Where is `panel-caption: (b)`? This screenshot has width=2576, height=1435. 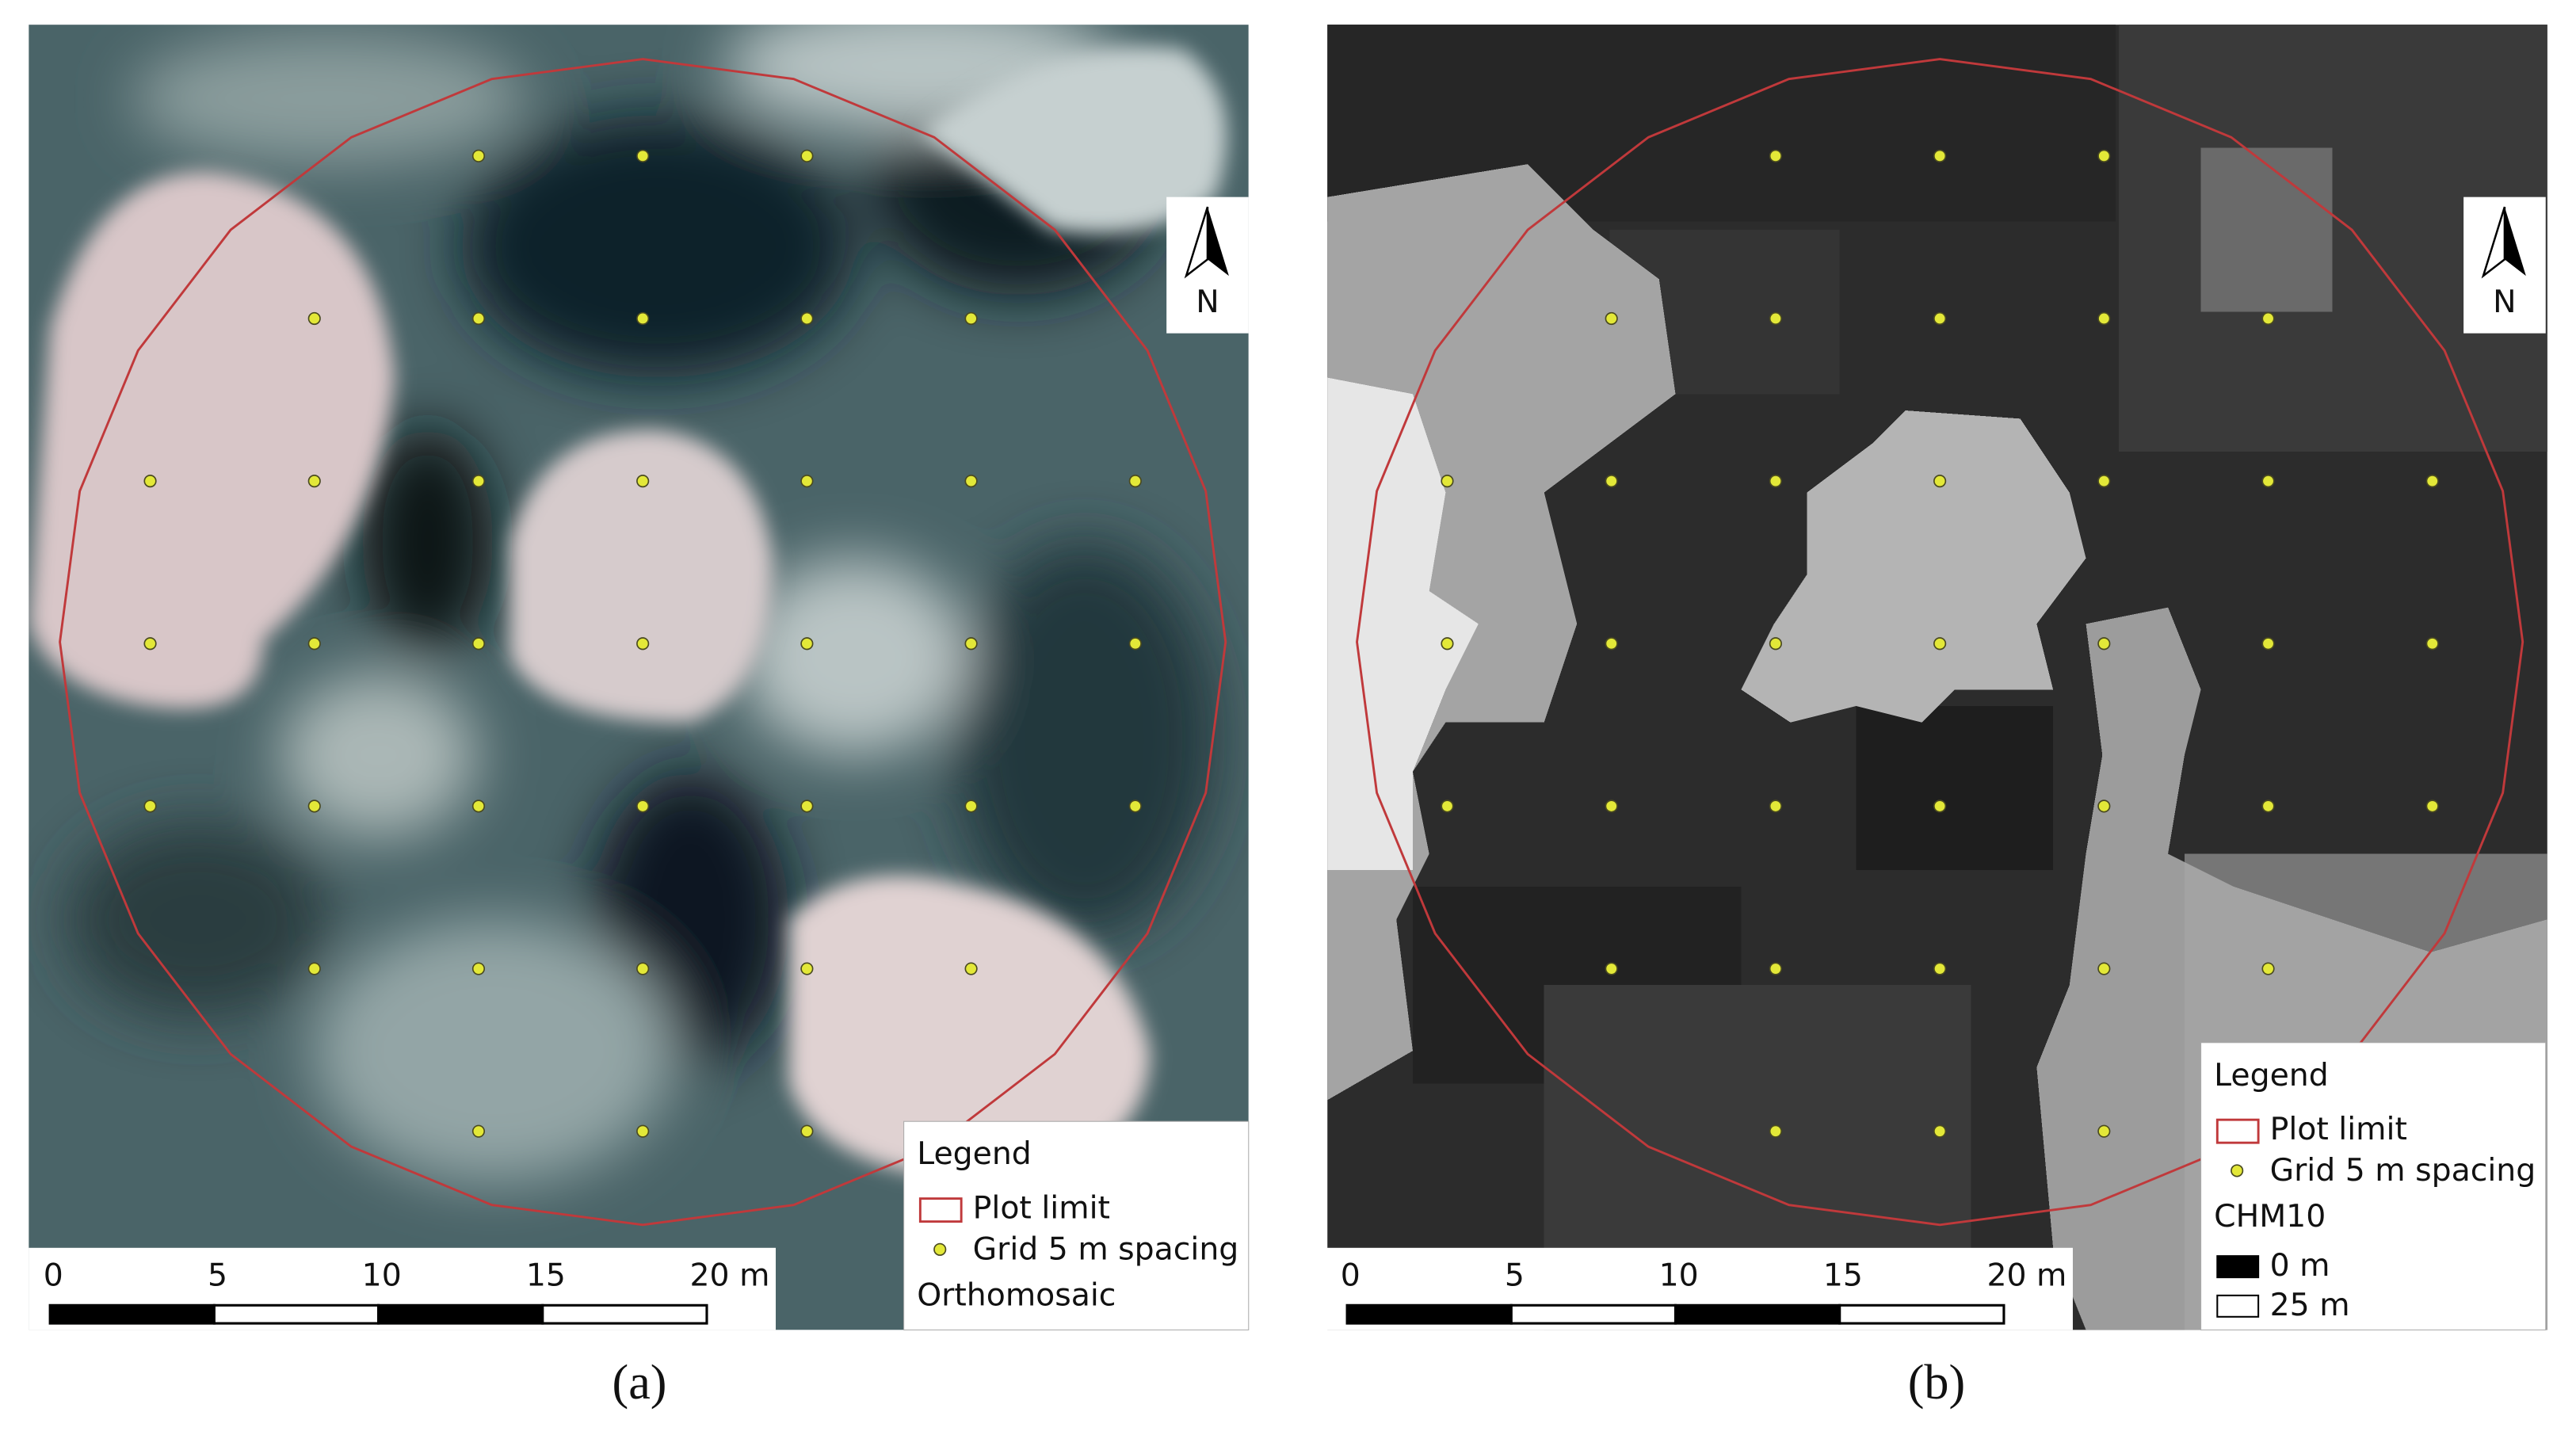
panel-caption: (b) is located at coordinates (1937, 1383).